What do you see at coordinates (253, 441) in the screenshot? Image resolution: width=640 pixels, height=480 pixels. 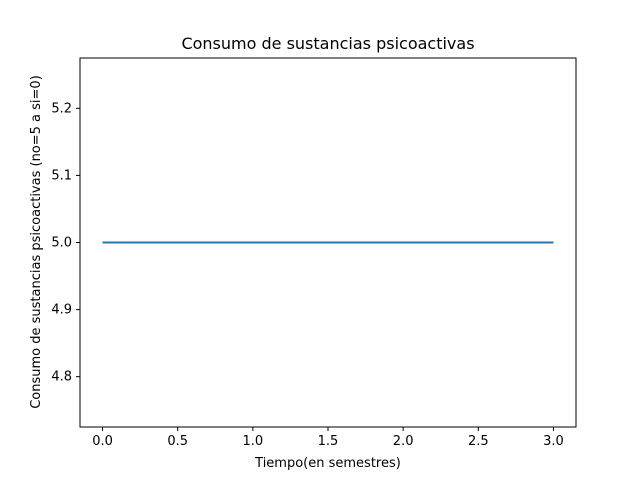 I see `x-tick-label: 1.0` at bounding box center [253, 441].